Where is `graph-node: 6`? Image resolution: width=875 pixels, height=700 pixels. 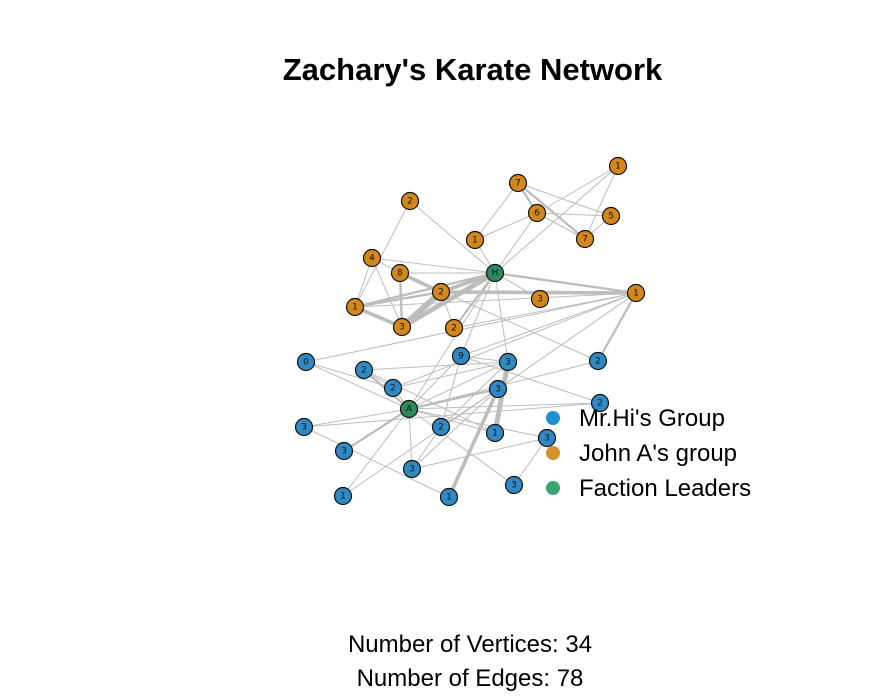
graph-node: 6 is located at coordinates (537, 213).